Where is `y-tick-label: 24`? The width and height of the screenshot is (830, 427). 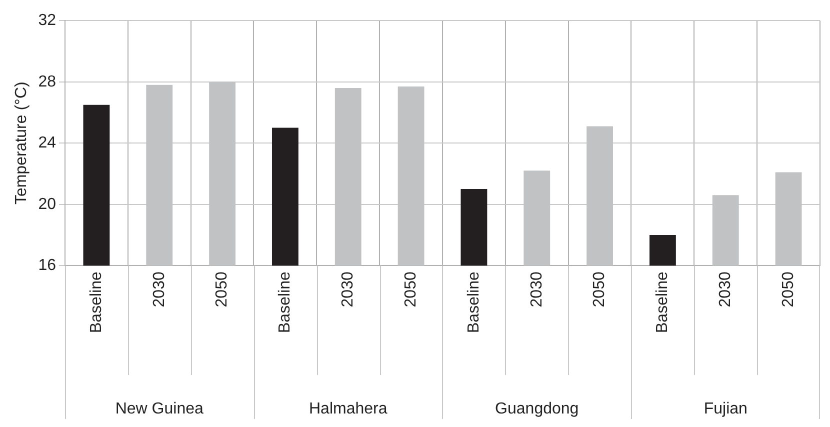 y-tick-label: 24 is located at coordinates (47, 143).